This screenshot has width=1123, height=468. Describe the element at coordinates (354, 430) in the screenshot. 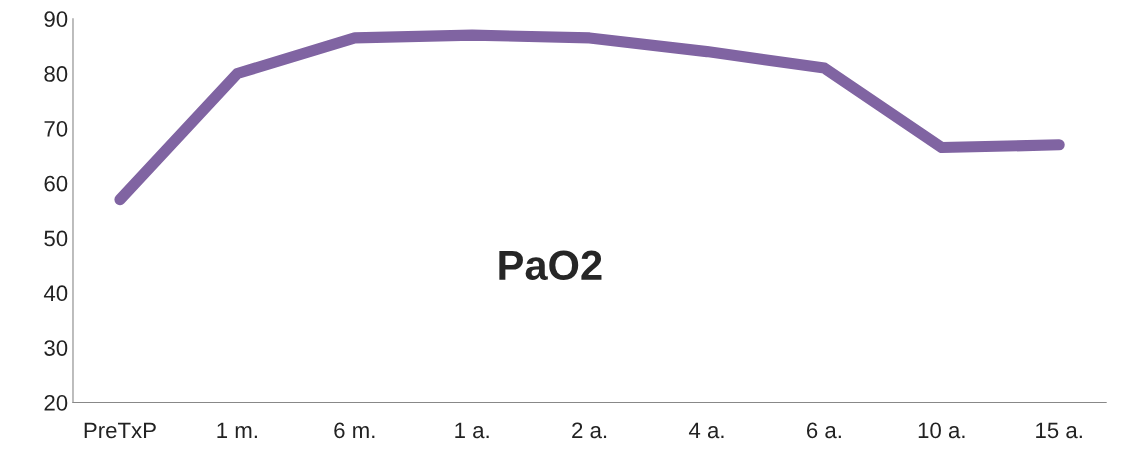

I see `x-tick-label: 6 m.` at that location.